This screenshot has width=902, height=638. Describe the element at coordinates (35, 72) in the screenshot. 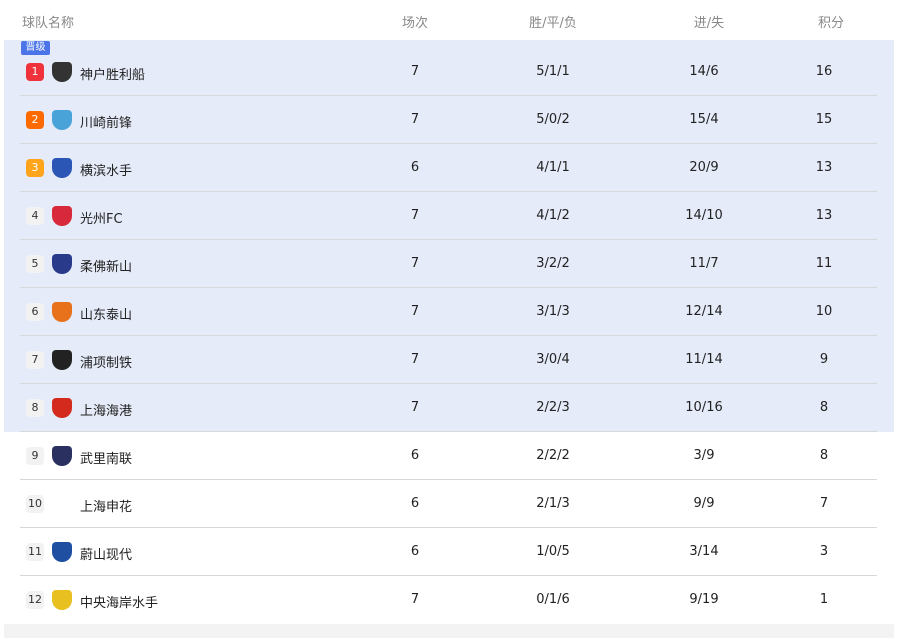

I see `rank-badge: 1` at that location.